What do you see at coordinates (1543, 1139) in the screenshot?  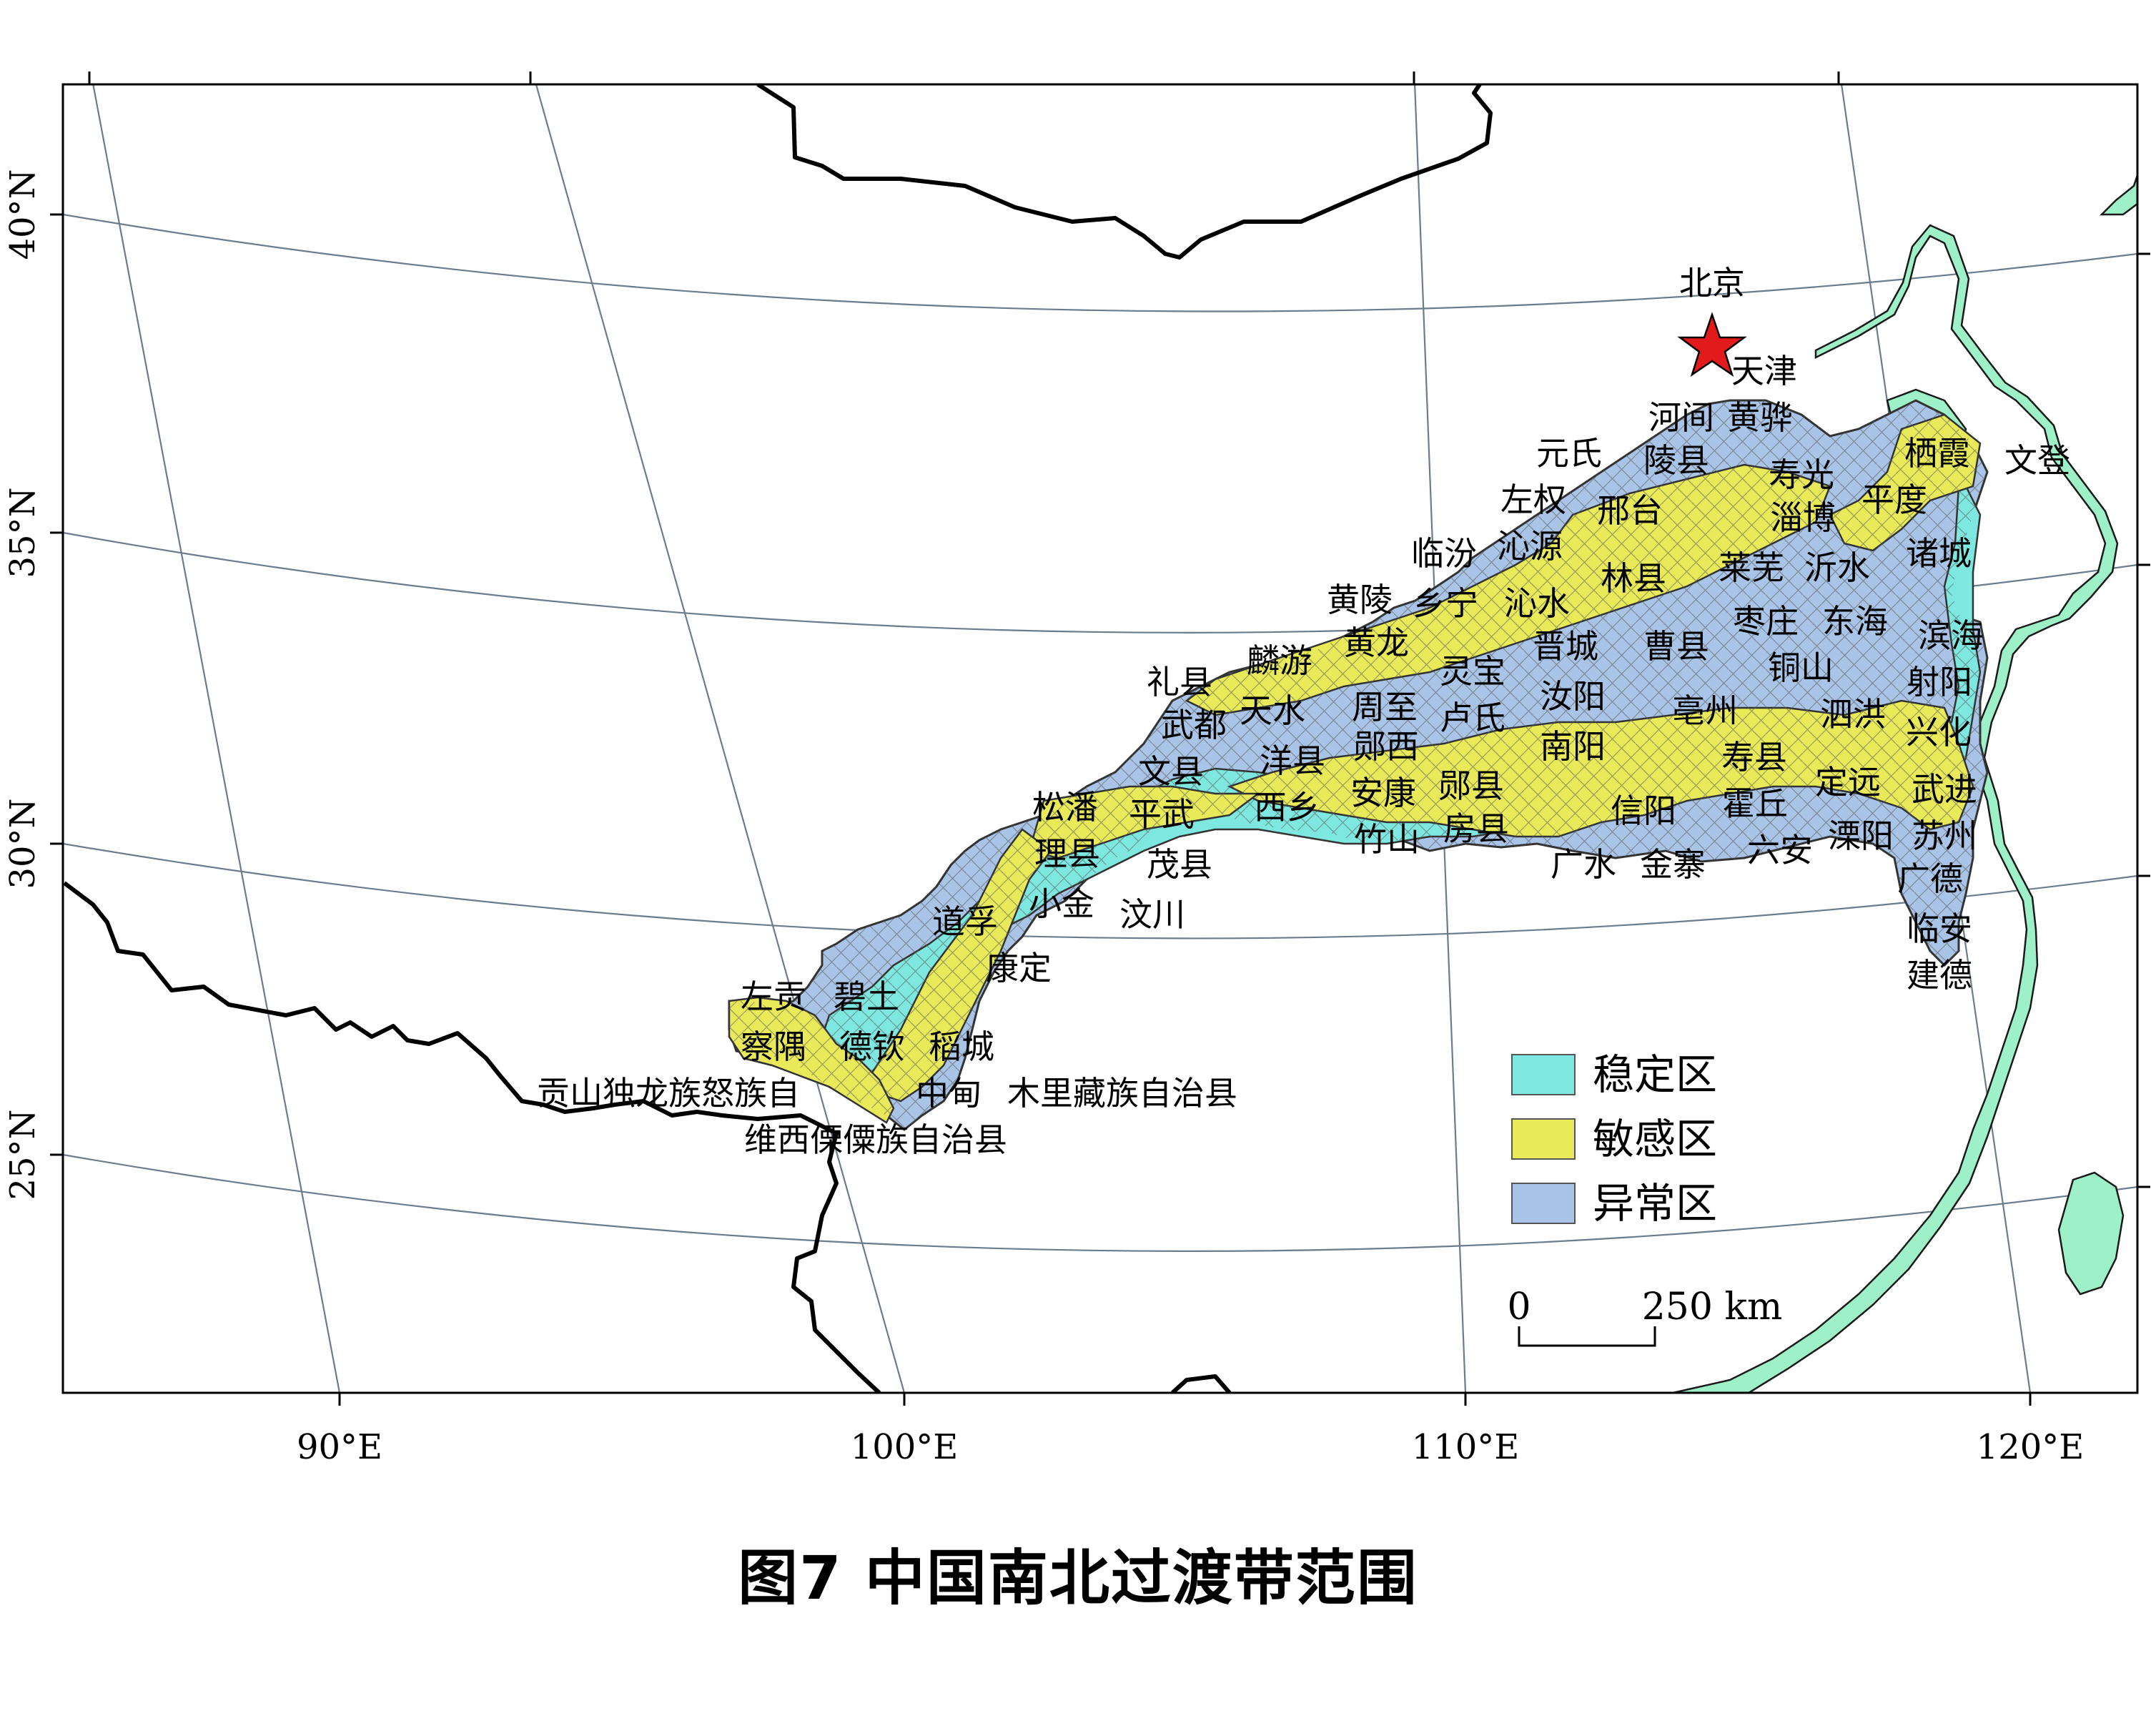 I see `legend-swatch-sensitive` at bounding box center [1543, 1139].